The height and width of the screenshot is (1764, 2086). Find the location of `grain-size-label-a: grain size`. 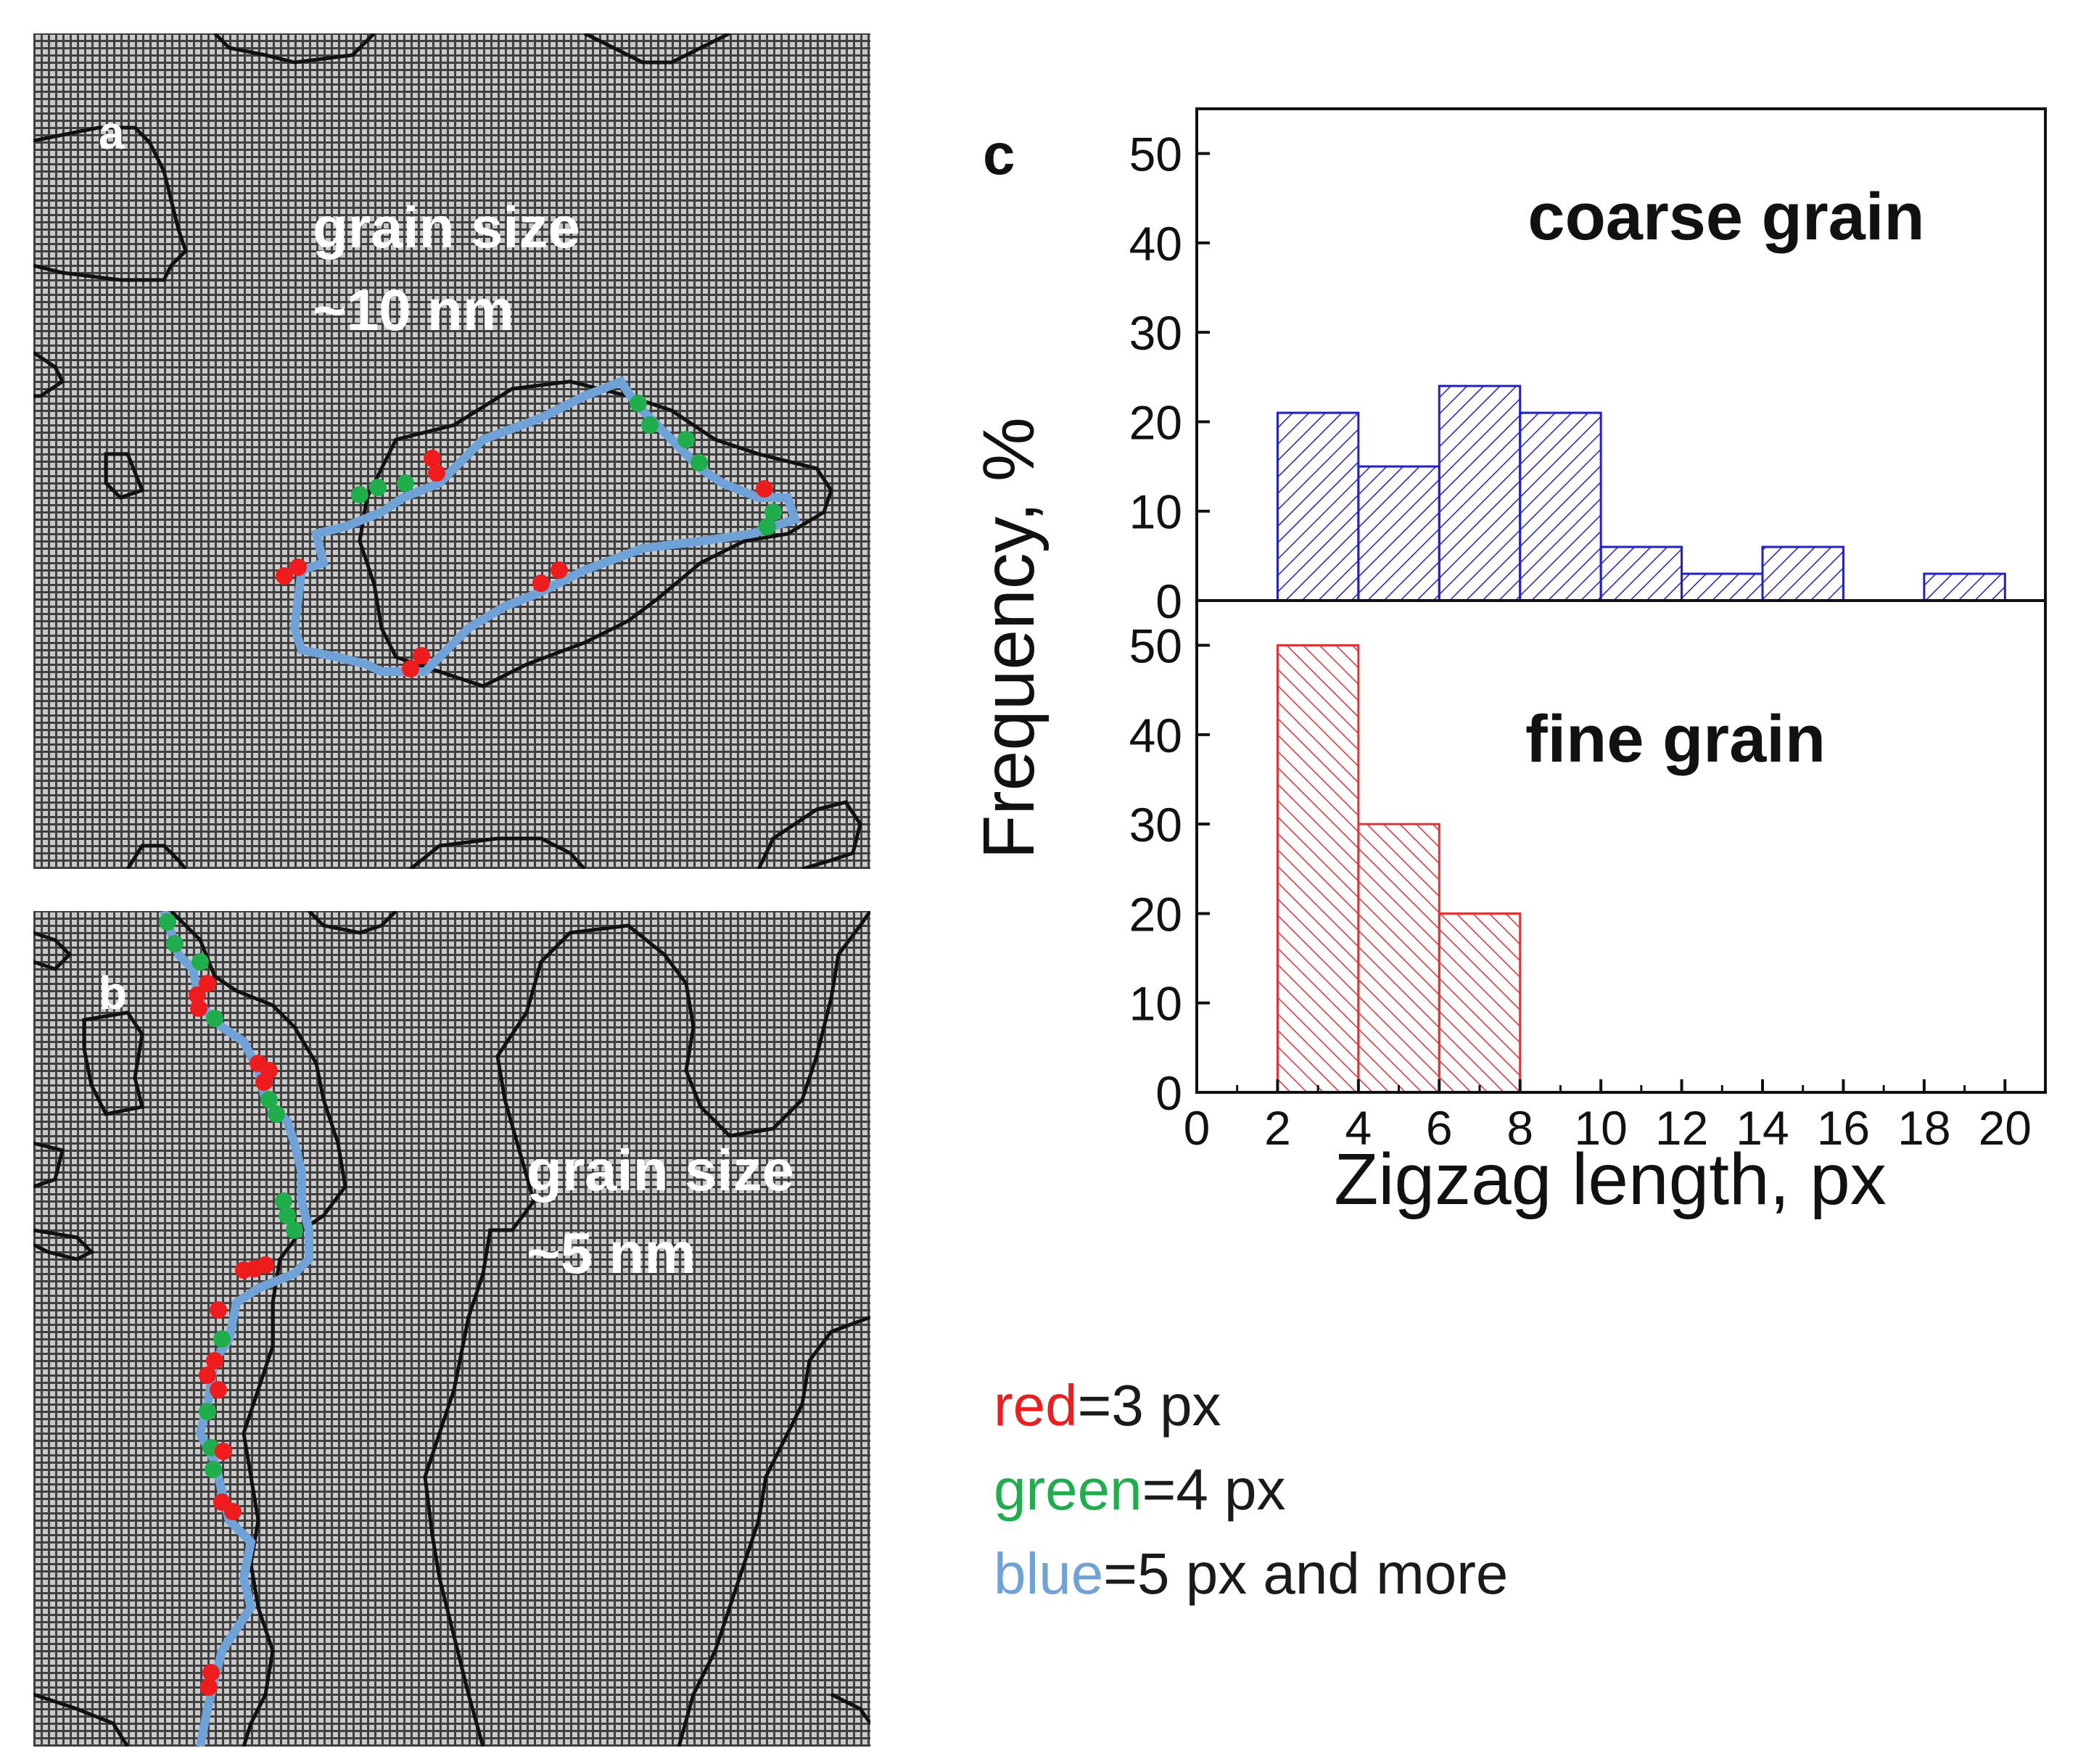

grain-size-label-a: grain size is located at coordinates (447, 227).